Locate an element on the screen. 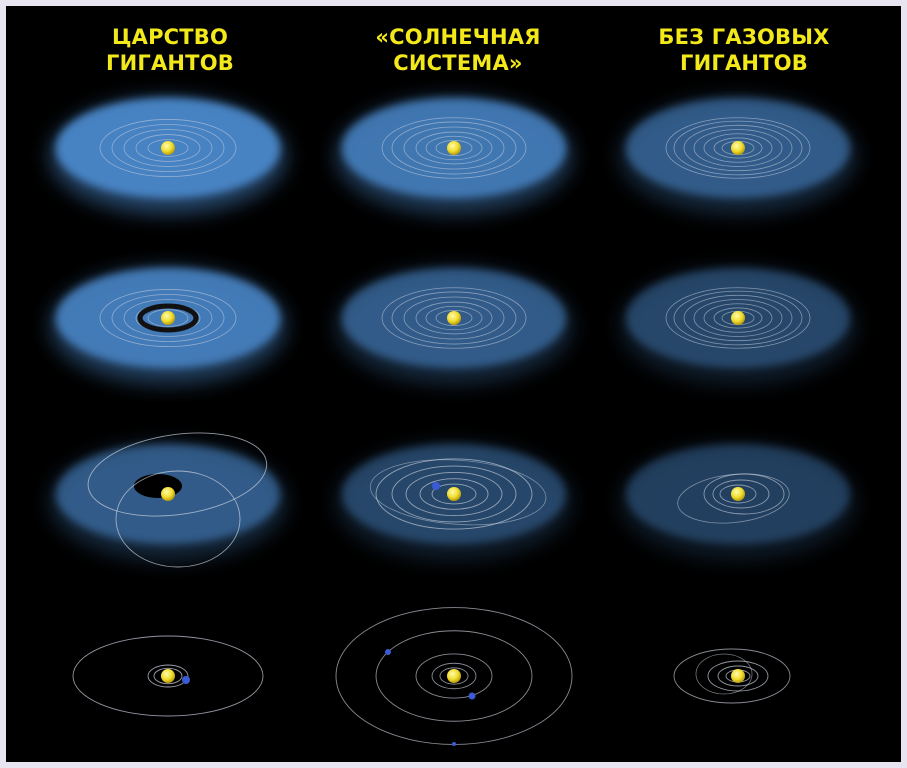 This screenshot has height=768, width=907. cleared-gap is located at coordinates (168, 318).